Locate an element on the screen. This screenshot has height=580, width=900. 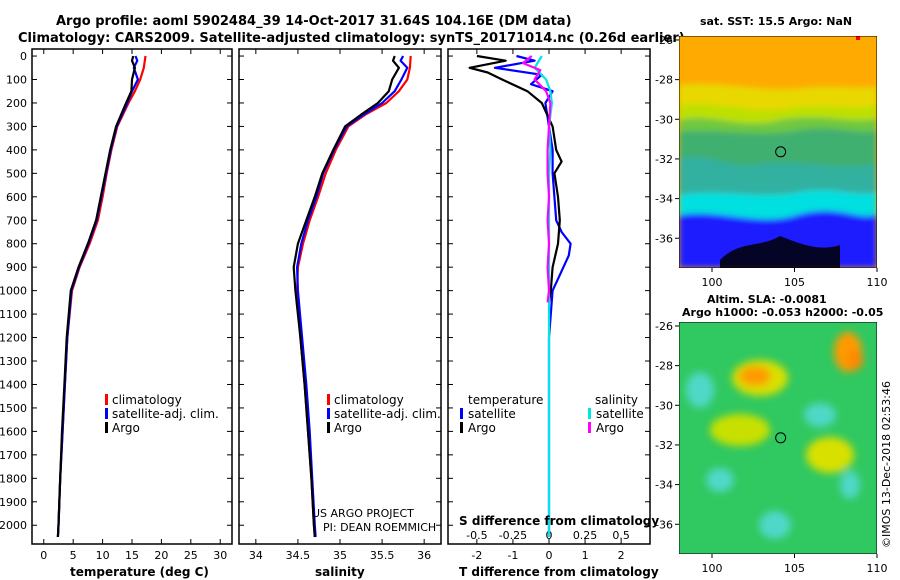
depth-tick-label: 300 is located at coordinates (16, 126).